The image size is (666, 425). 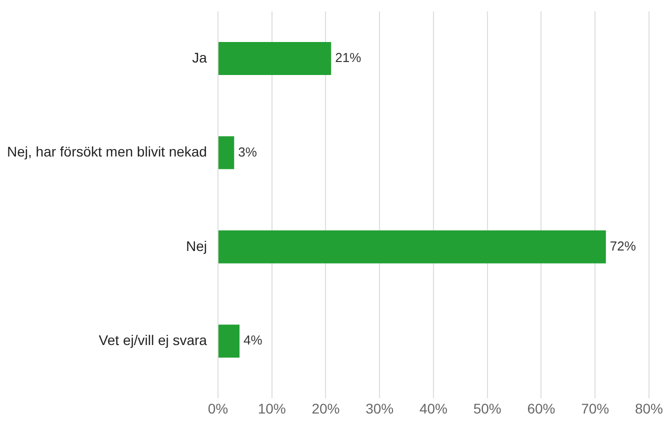 I want to click on y-tick-label: Nej, so click(x=196, y=246).